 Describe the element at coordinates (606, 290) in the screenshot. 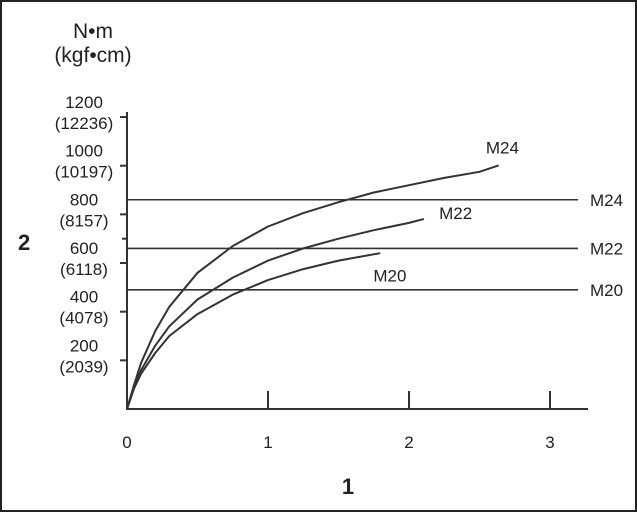

I see `reference-label-m20: M20` at that location.